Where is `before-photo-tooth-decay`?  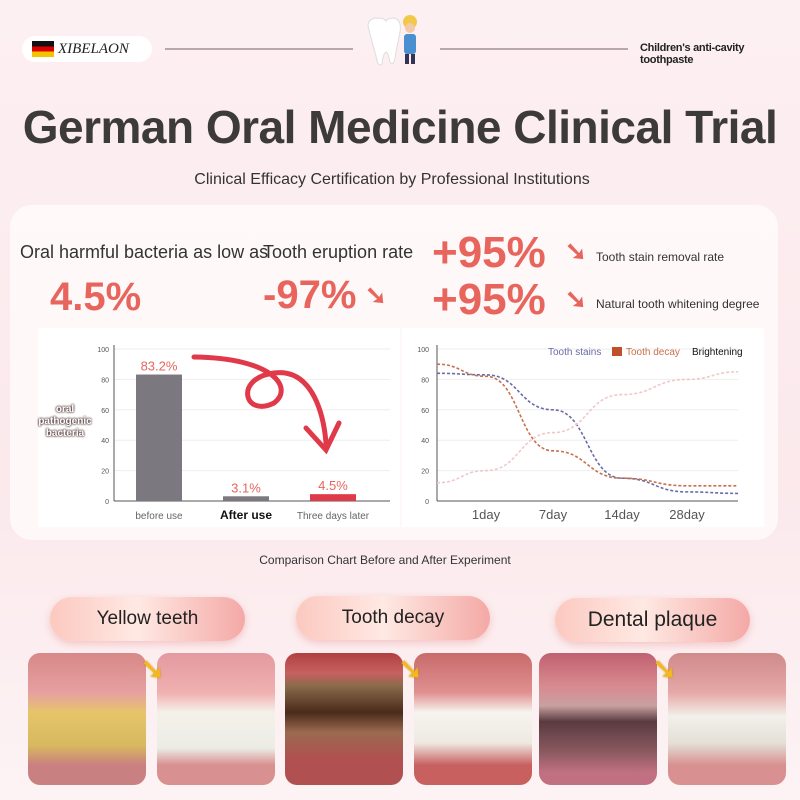 before-photo-tooth-decay is located at coordinates (344, 719).